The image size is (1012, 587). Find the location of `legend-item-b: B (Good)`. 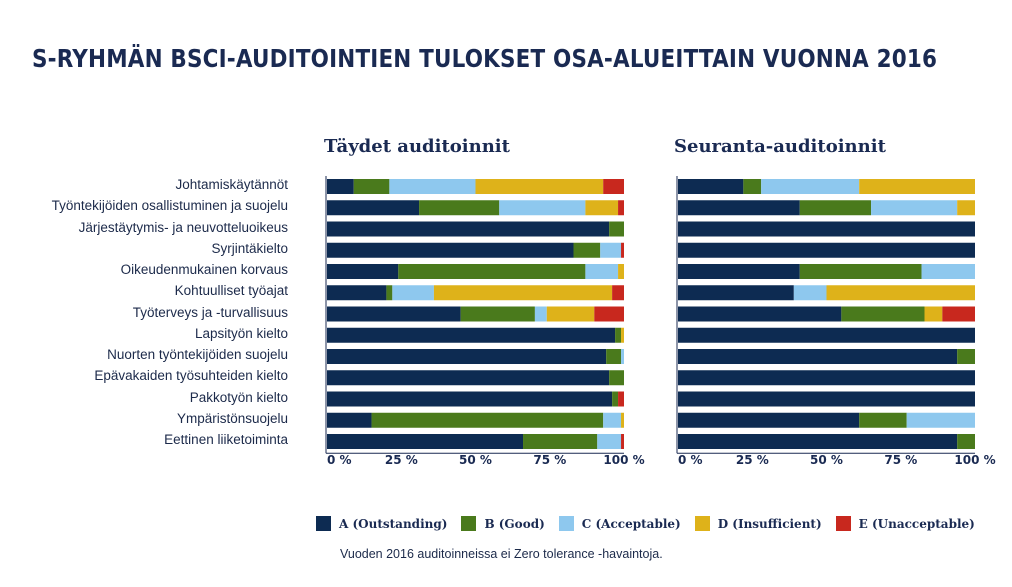

legend-item-b: B (Good) is located at coordinates (503, 523).